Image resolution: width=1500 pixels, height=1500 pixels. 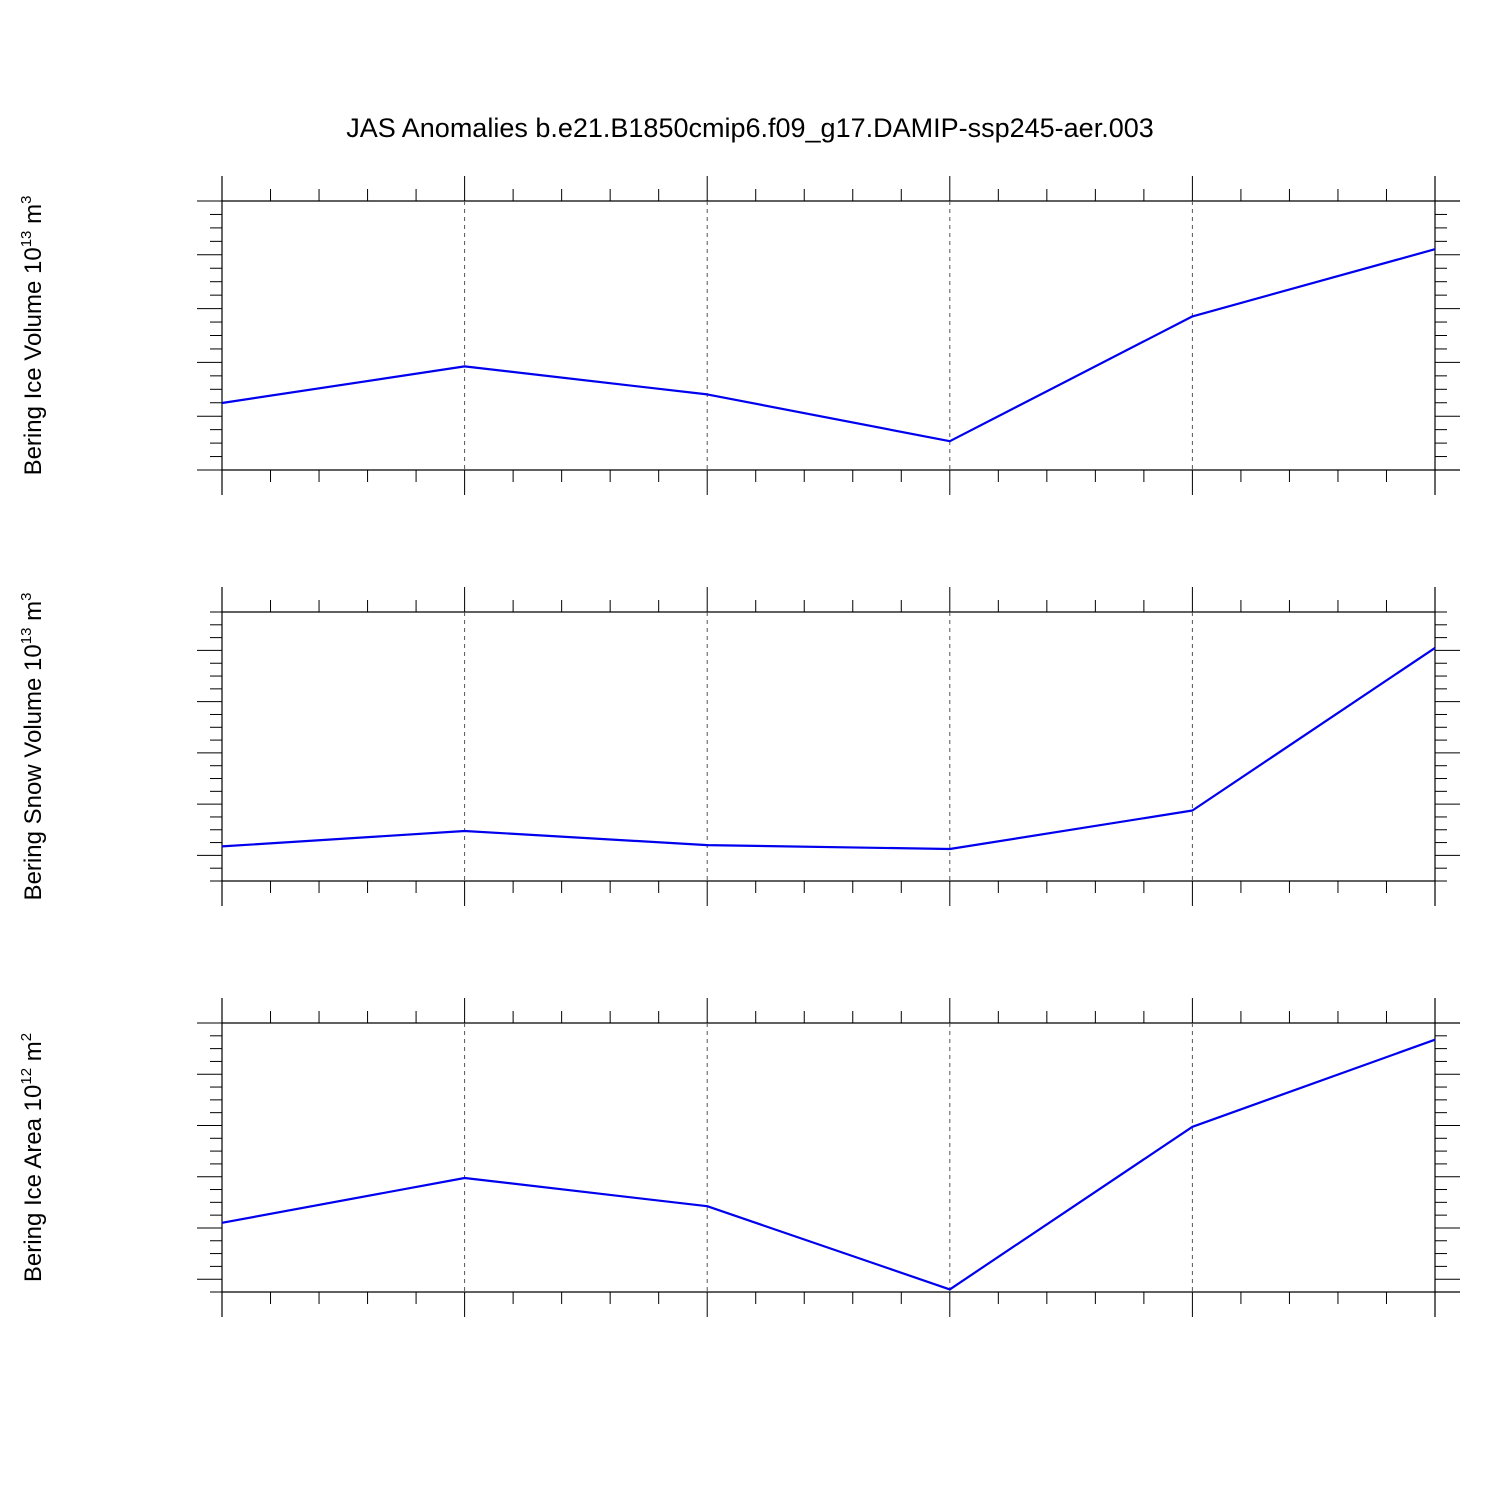 I want to click on y-axis-label: Bering Ice Volume 1013 m3, so click(x=32, y=336).